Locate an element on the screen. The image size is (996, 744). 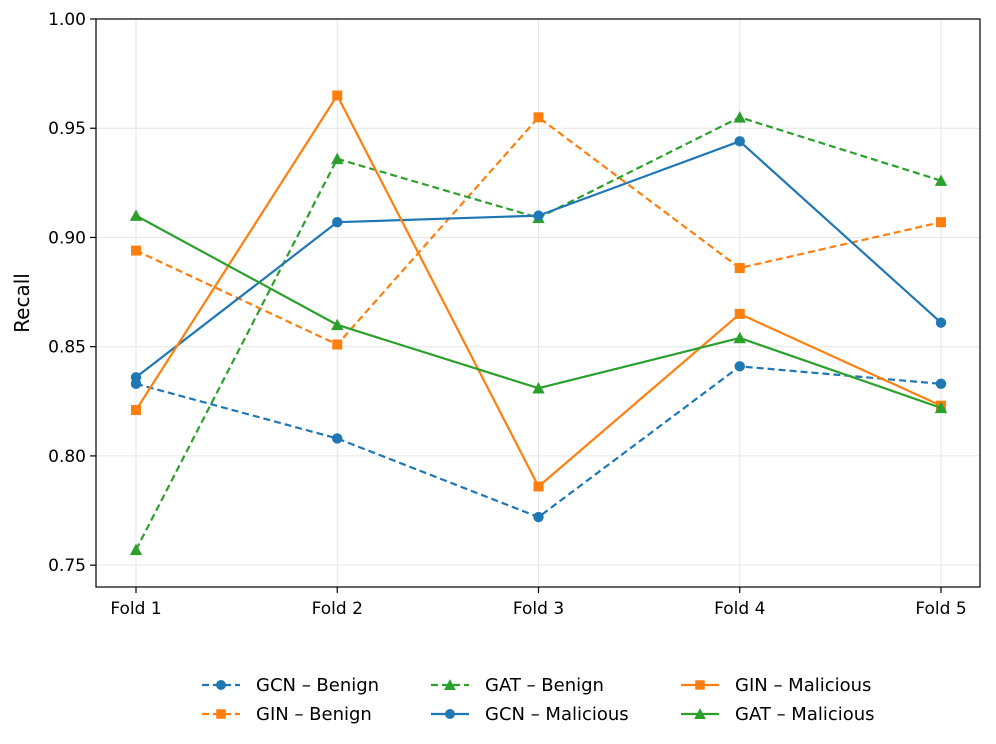
legend-item-gin-malicious: GIN – Malicious is located at coordinates (776, 685).